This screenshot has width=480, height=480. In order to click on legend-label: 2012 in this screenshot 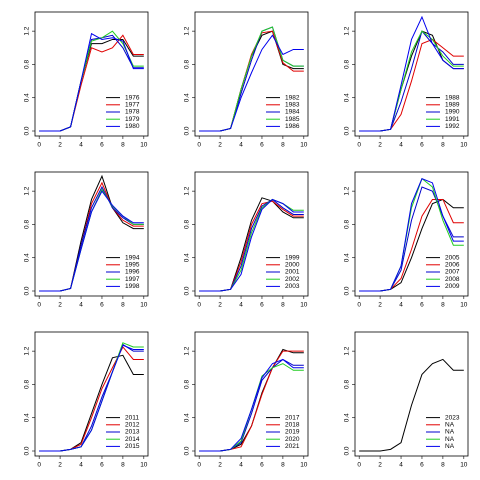, I will do `click(132, 425)`.